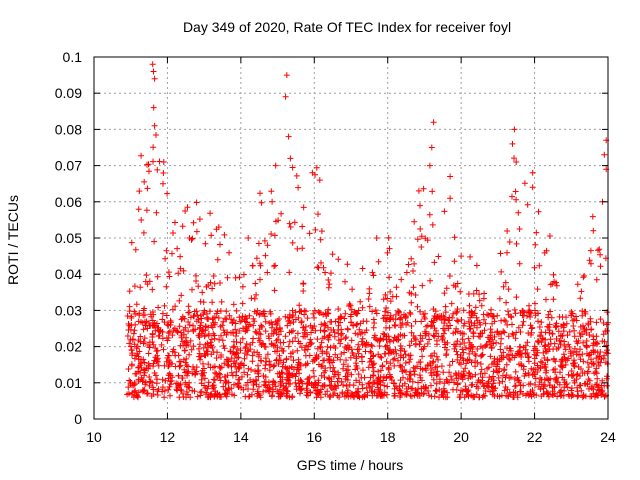 The image size is (640, 480). I want to click on y-tick-label: 0.09, so click(68, 93).